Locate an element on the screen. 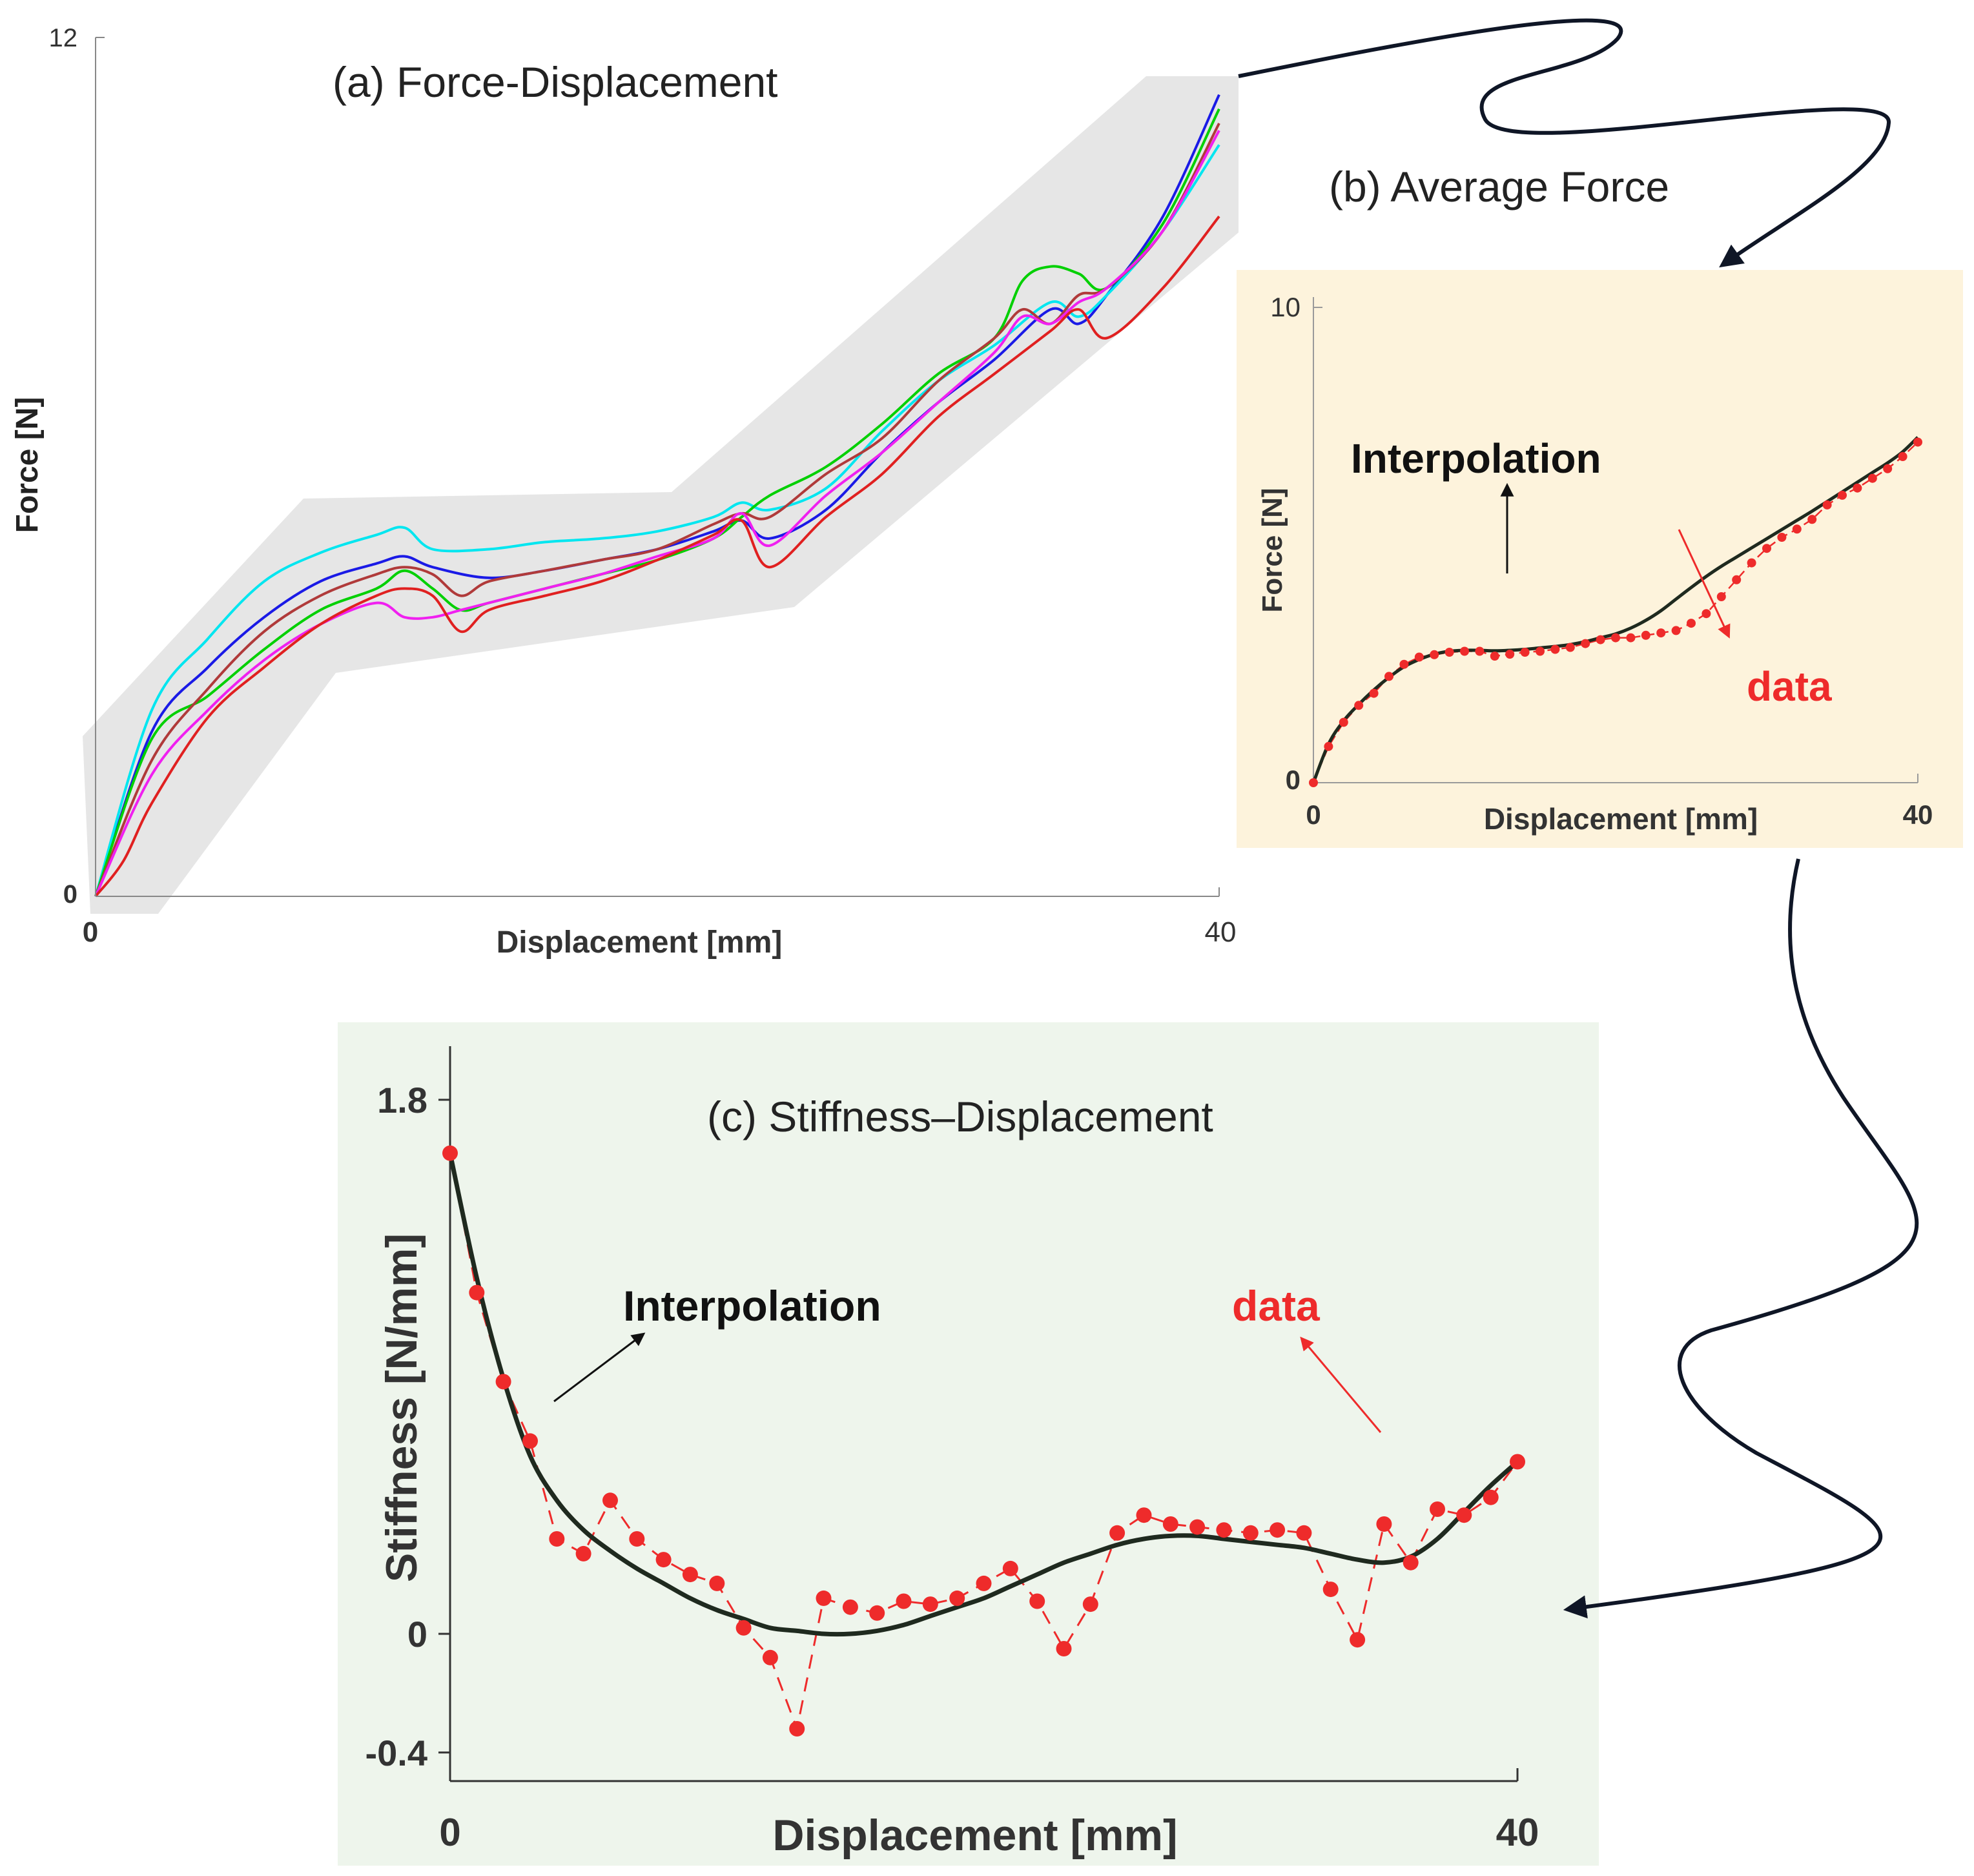 The image size is (1974, 1876). panel-background is located at coordinates (1600, 559).